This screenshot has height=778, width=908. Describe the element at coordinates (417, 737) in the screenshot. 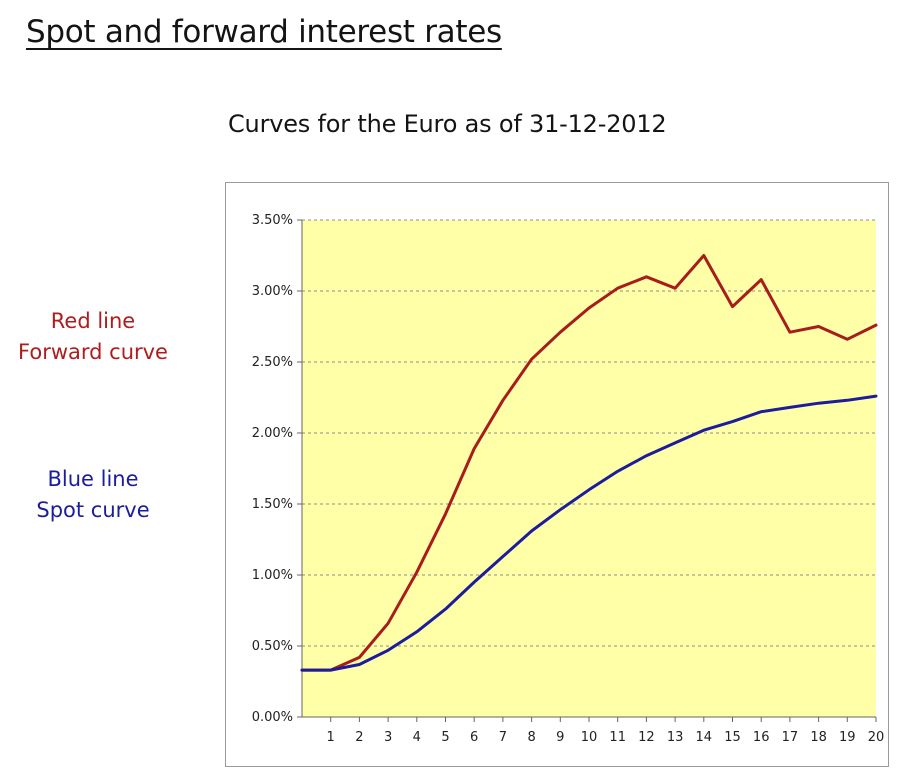

I see `x-tick-label: 4` at that location.